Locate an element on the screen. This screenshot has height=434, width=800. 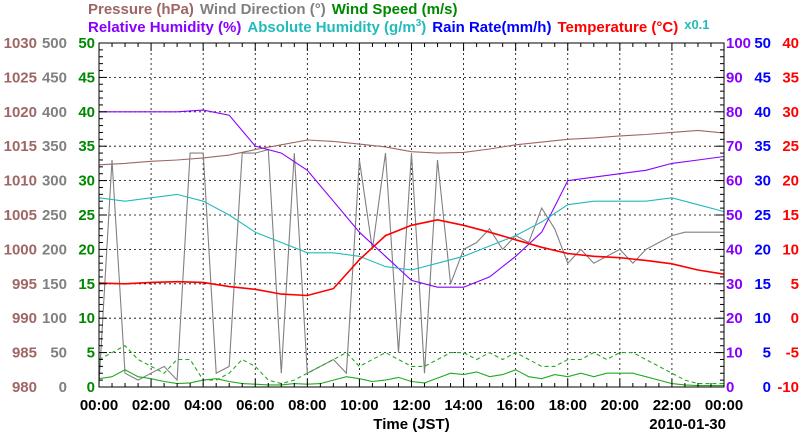
y-tick-label-temperature: 0 is located at coordinates (795, 318).